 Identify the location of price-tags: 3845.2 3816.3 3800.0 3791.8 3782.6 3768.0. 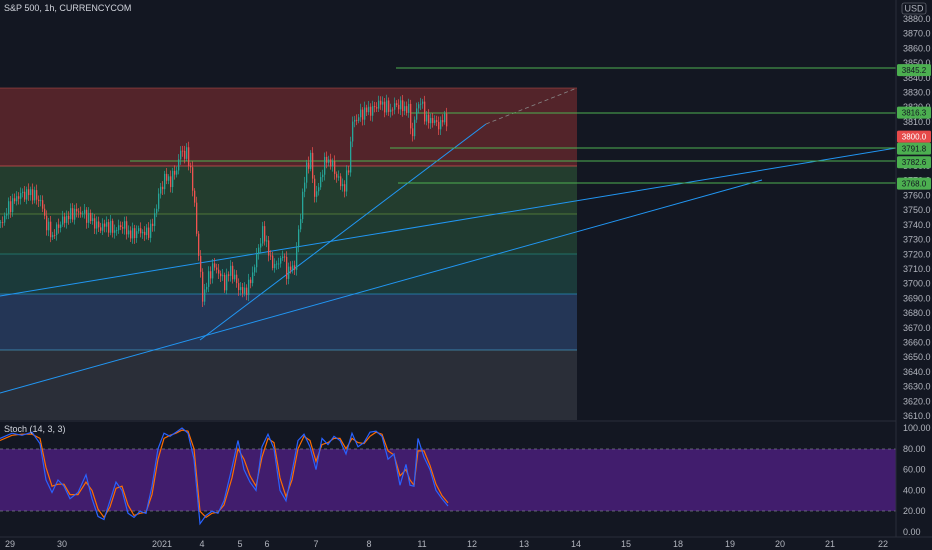
(914, 127).